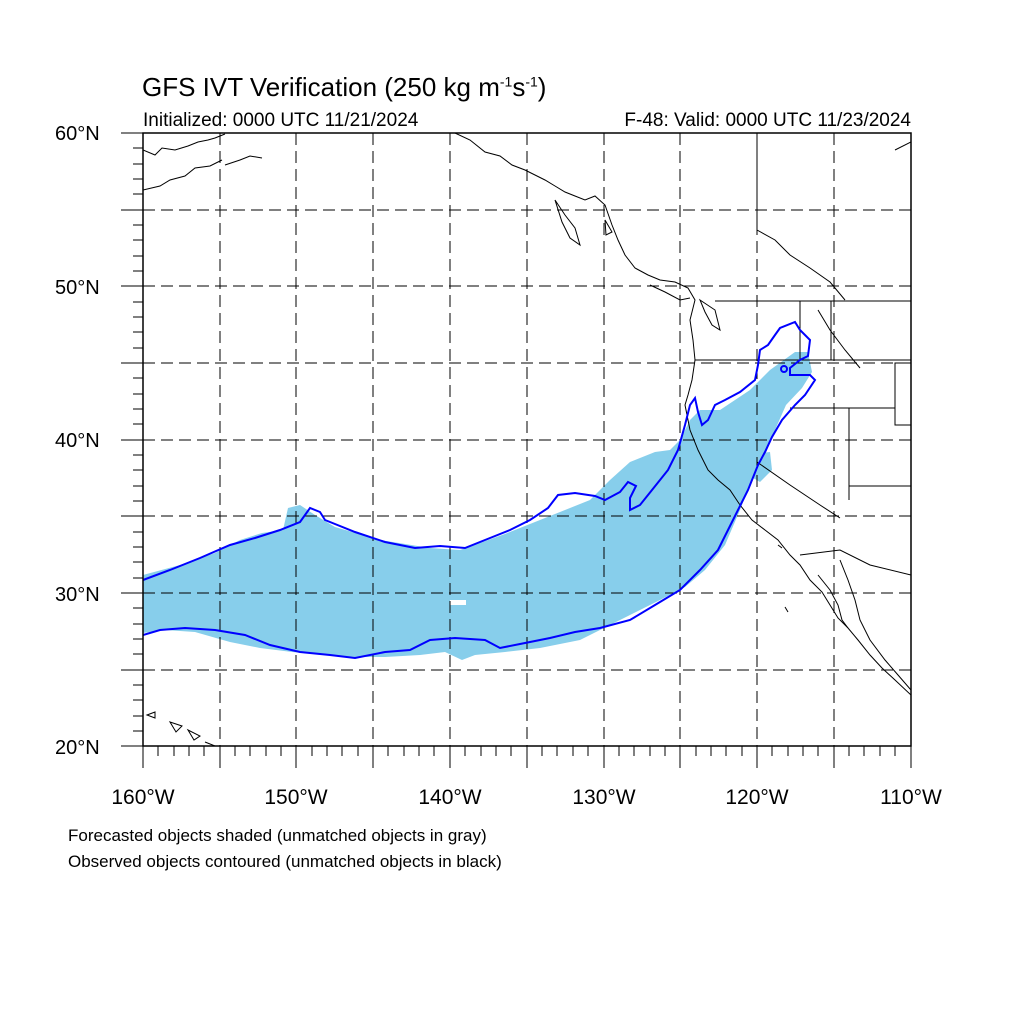  Describe the element at coordinates (77, 288) in the screenshot. I see `lat-label-50n: 50°N` at that location.